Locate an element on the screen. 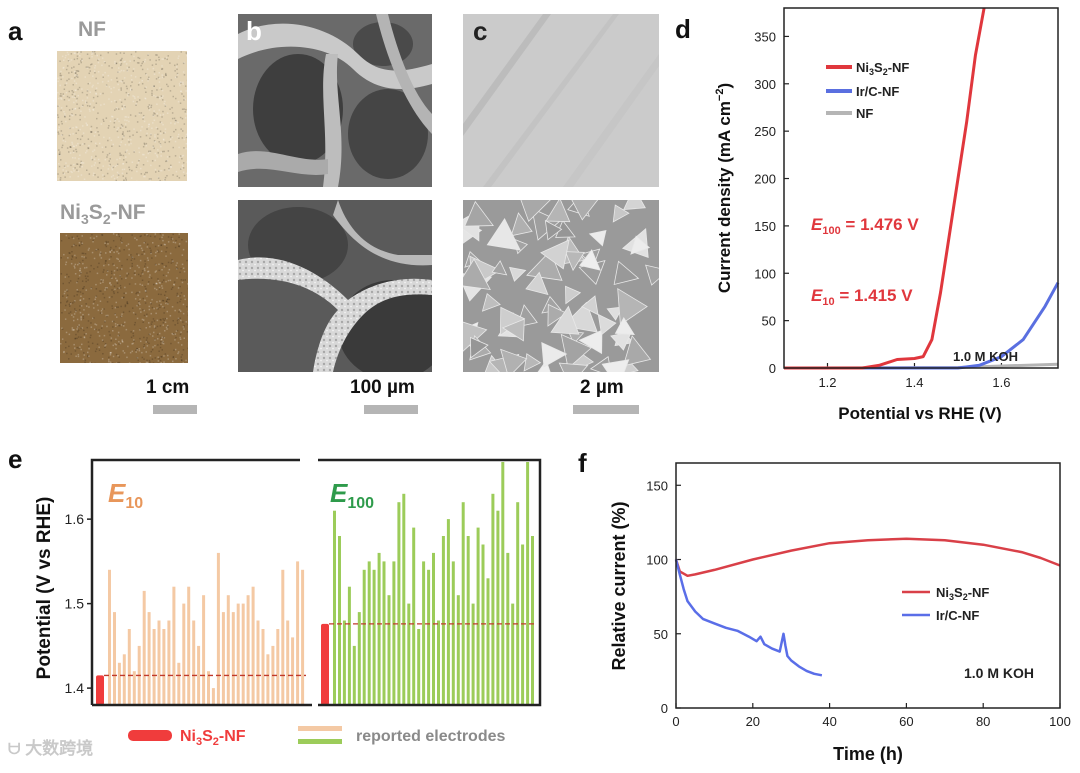 The height and width of the screenshot is (773, 1080). bar-reported-E10 is located at coordinates (303, 637).